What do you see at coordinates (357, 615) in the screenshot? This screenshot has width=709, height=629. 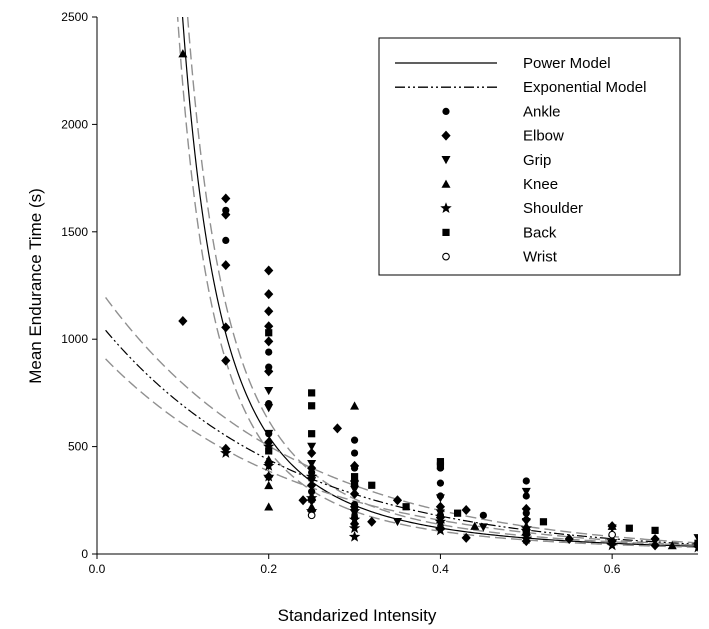 I see `x-axis-title: Standarized Intensity` at bounding box center [357, 615].